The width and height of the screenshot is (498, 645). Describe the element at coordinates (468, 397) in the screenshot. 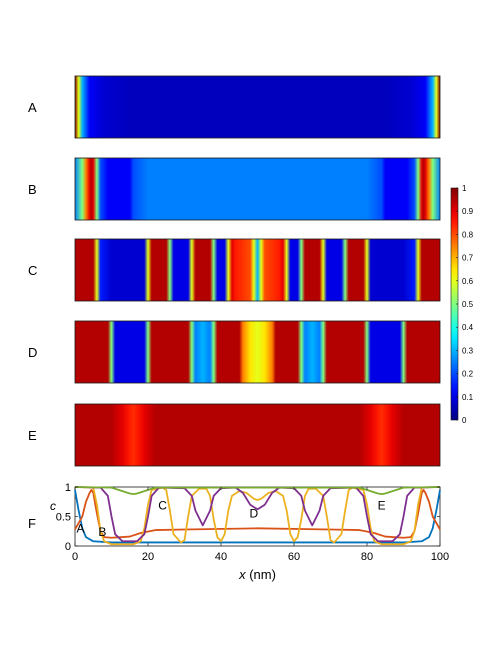

I see `colorbar-tick-label: 0.1` at that location.